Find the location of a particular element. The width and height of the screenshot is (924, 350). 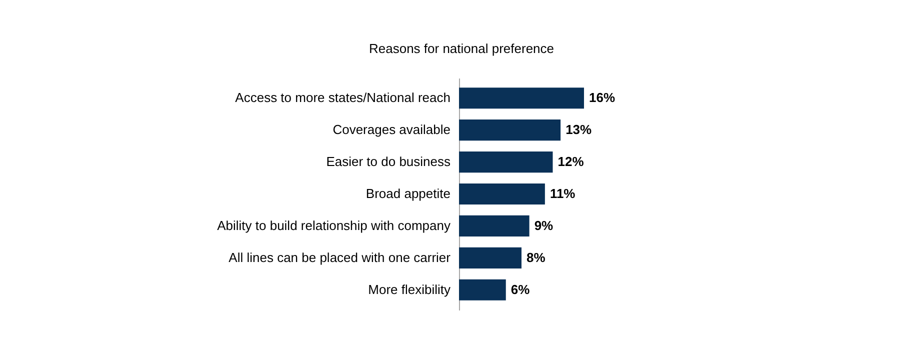

chart-title: Reasons for national preference is located at coordinates (461, 48).